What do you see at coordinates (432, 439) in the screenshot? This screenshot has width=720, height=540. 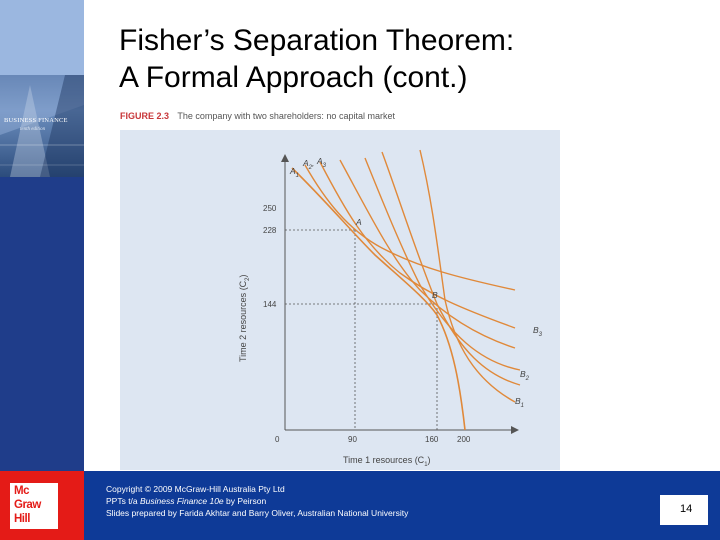 I see `x-tick-160: 160` at bounding box center [432, 439].